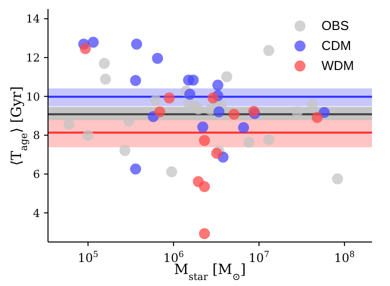 This screenshot has height=286, width=390. Describe the element at coordinates (335, 26) in the screenshot. I see `legend-label: OBS` at that location.